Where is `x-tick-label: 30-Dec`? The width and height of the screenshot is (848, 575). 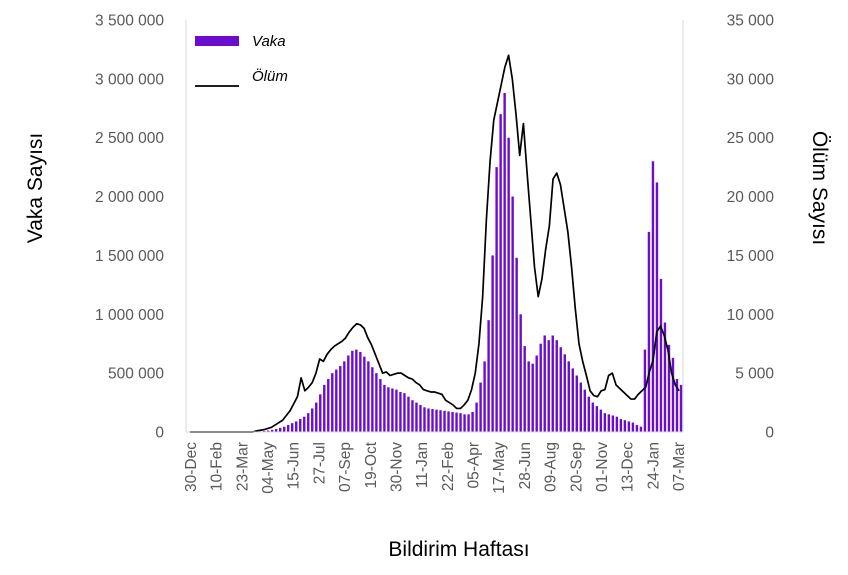
x-tick-label: 30-Dec is located at coordinates (191, 467).